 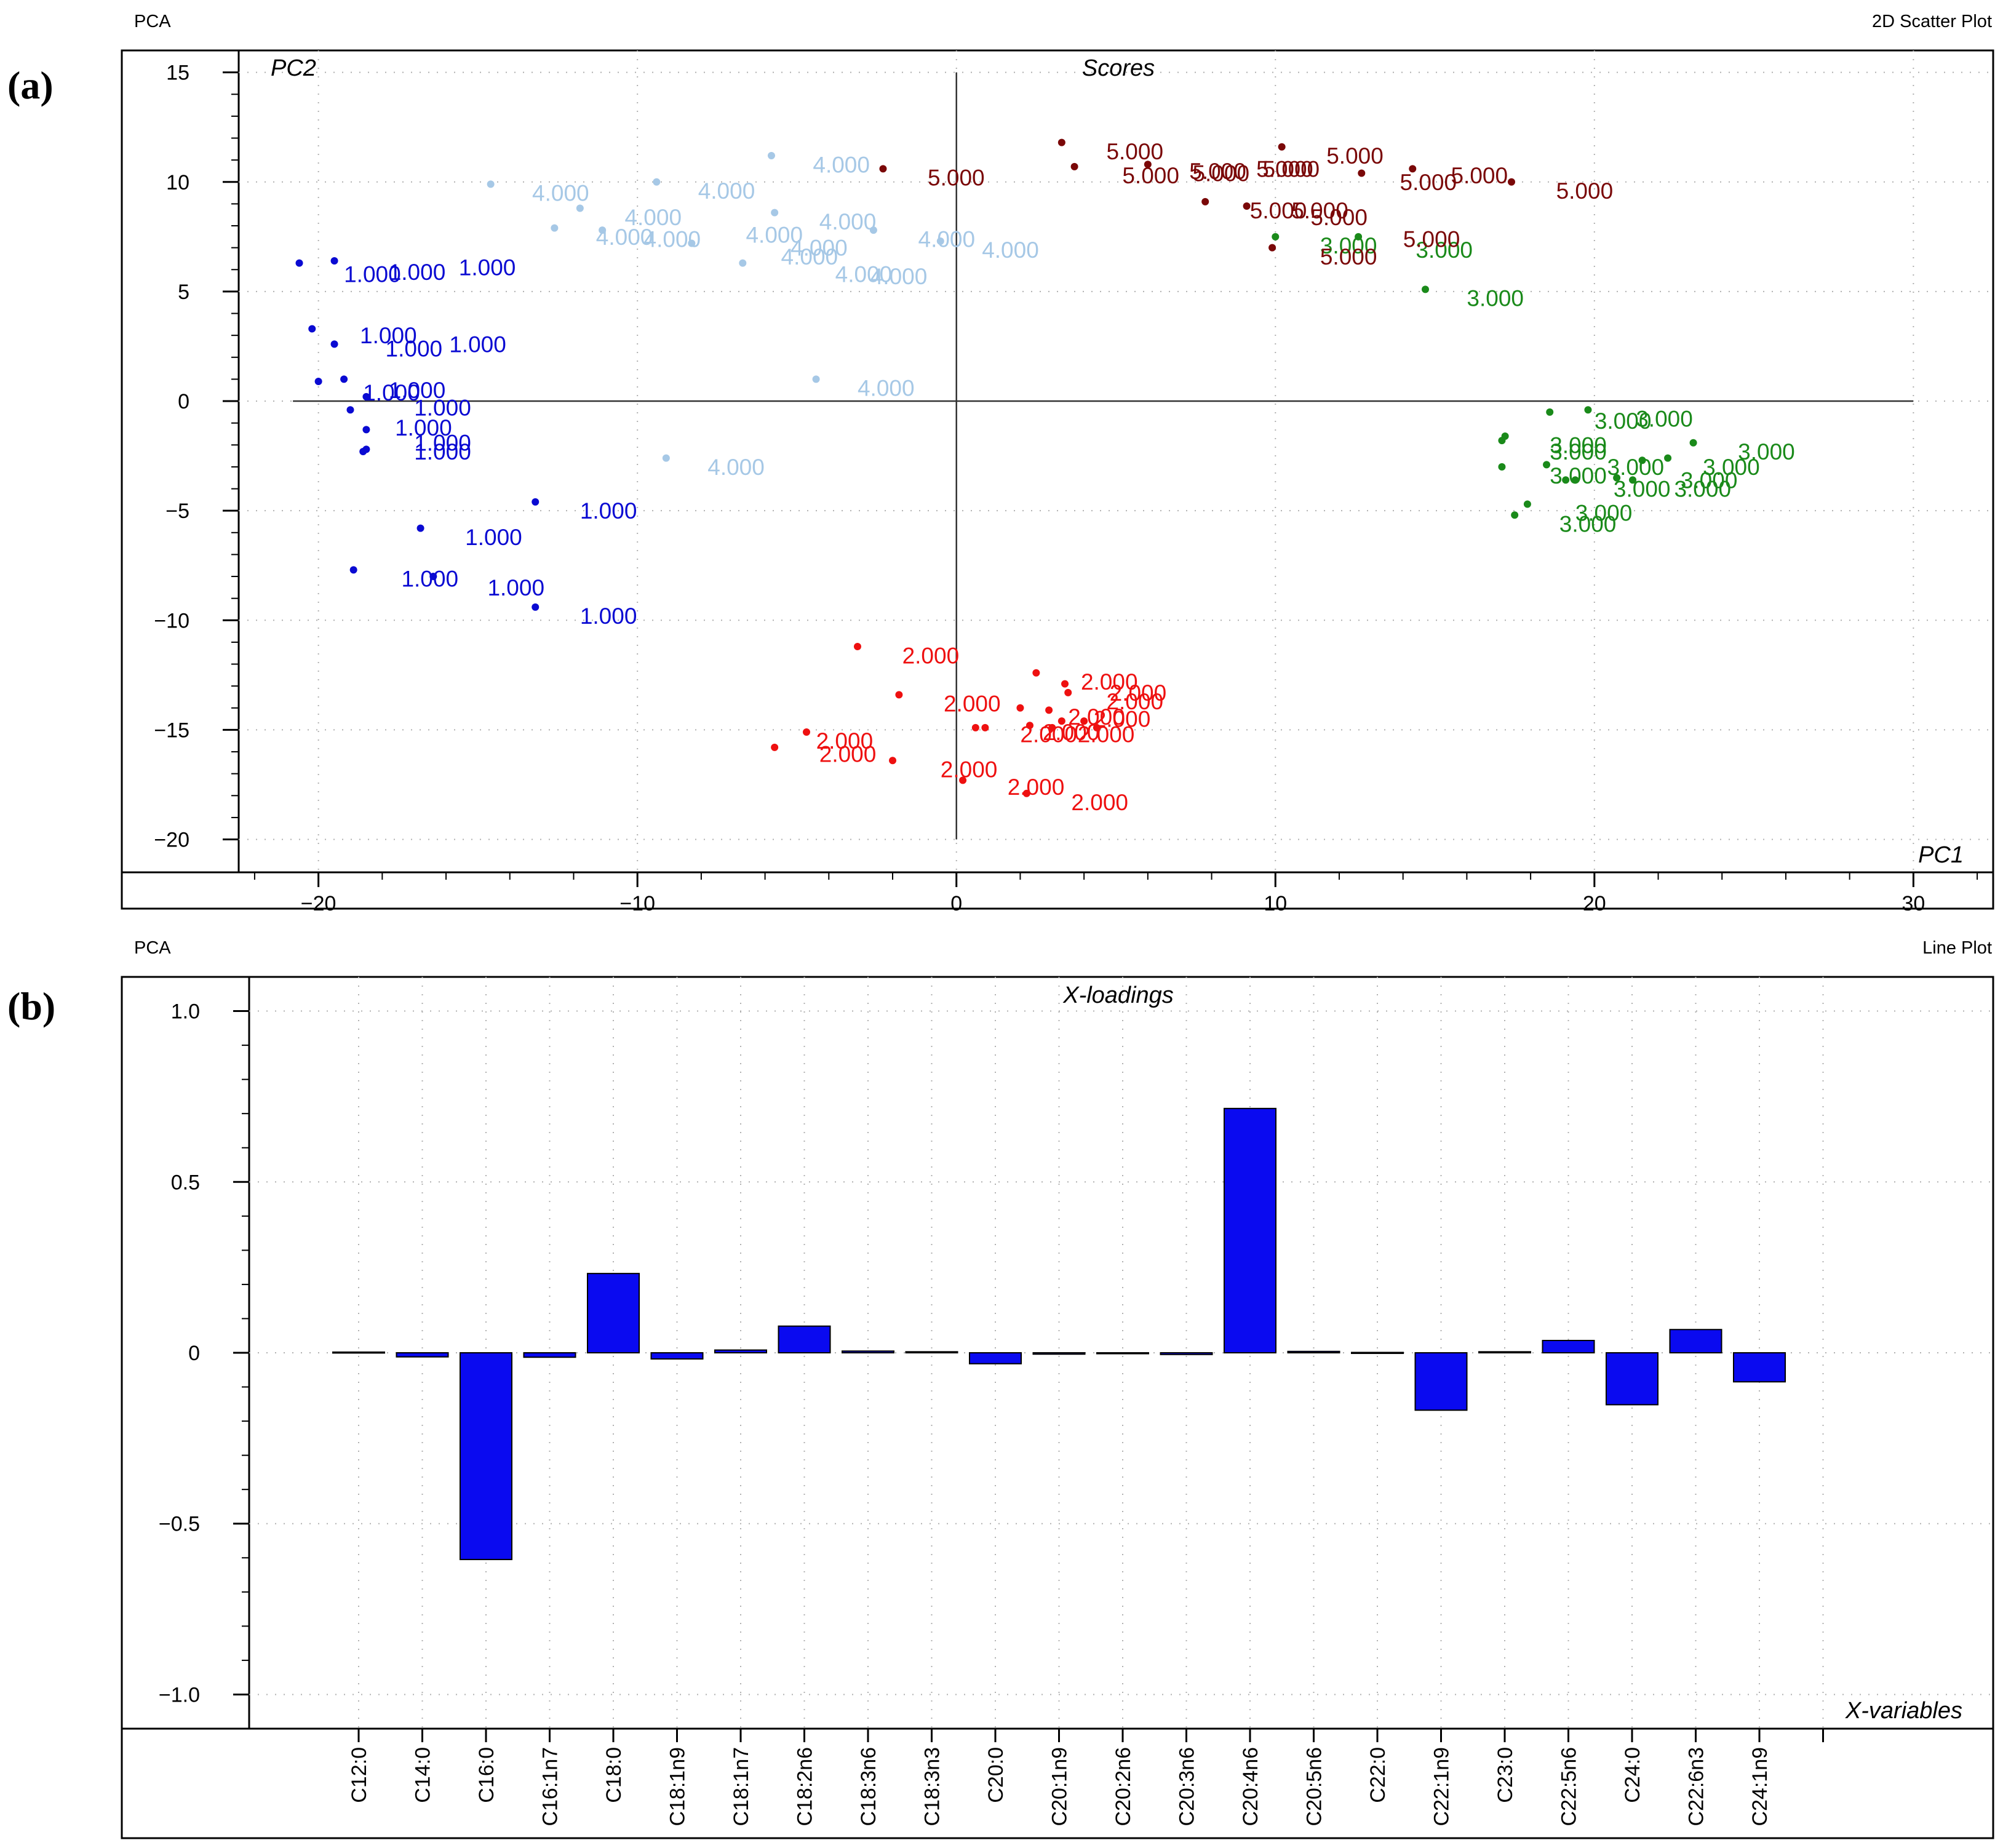 I want to click on x-tick-label: 10, so click(x=1275, y=903).